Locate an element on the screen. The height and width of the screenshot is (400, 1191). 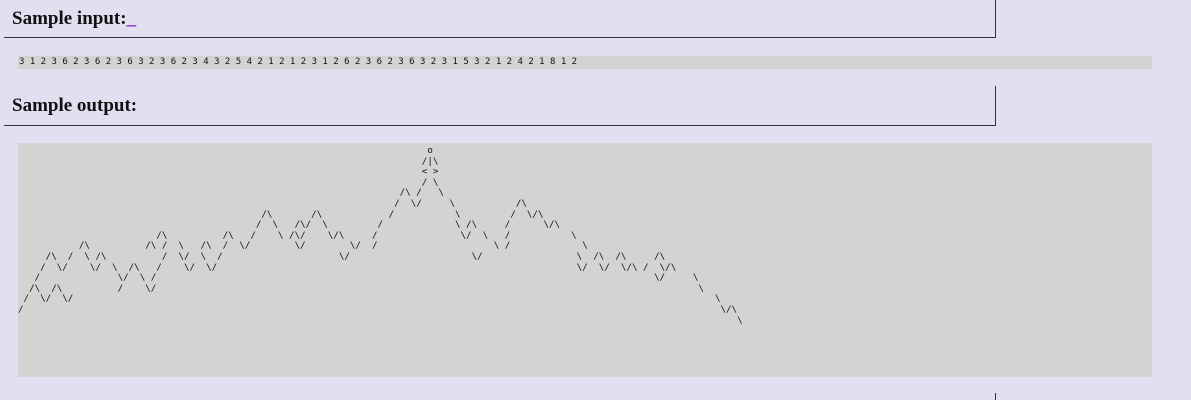
next-section-border is located at coordinates (995, 396).